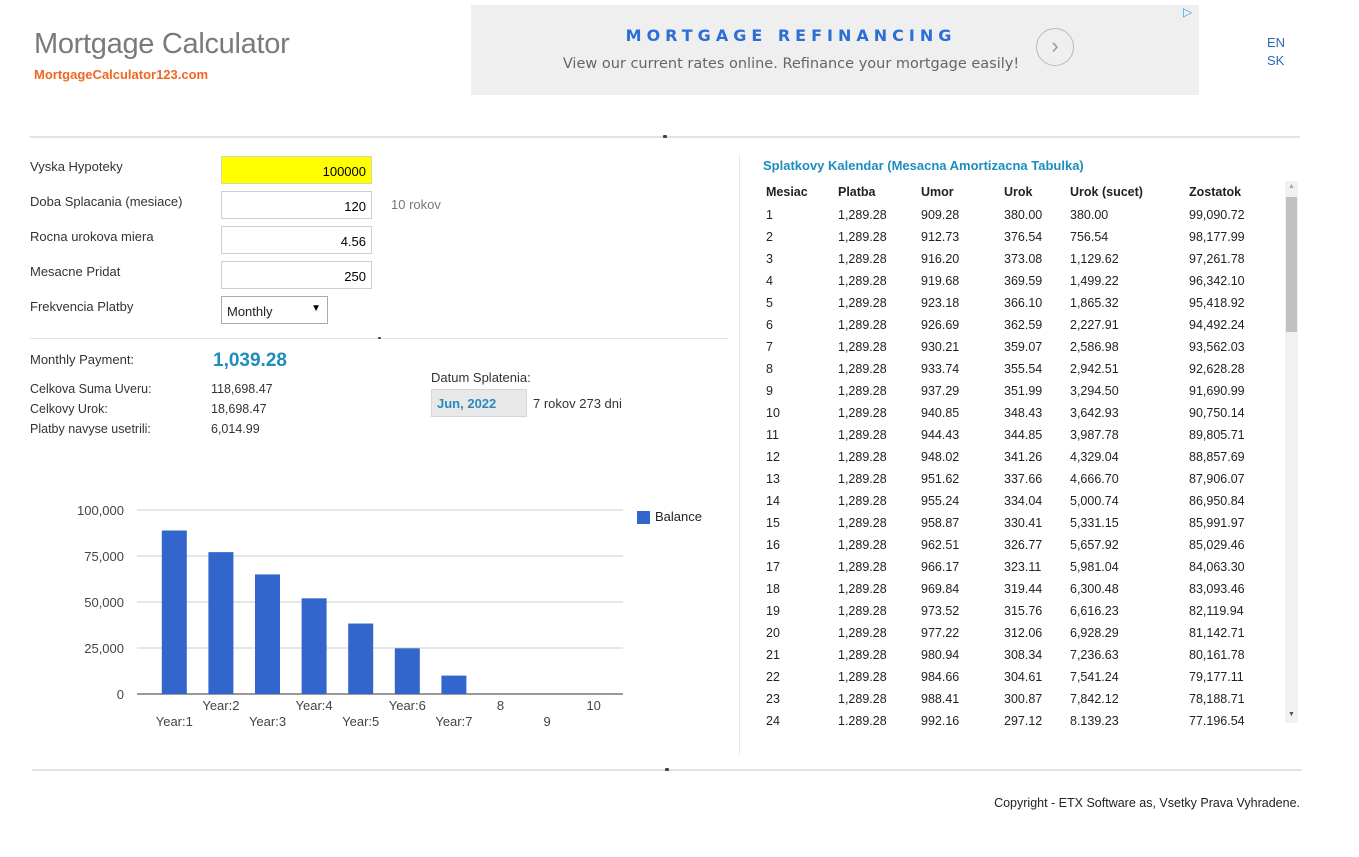  What do you see at coordinates (773, 655) in the screenshot?
I see `table-cell: 21` at bounding box center [773, 655].